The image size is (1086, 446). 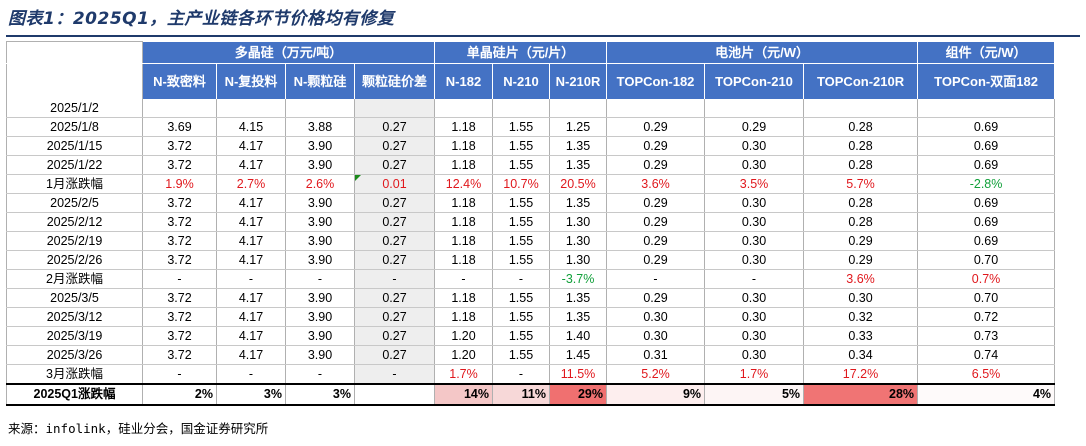 What do you see at coordinates (861, 317) in the screenshot?
I see `value-cell: 0.32` at bounding box center [861, 317].